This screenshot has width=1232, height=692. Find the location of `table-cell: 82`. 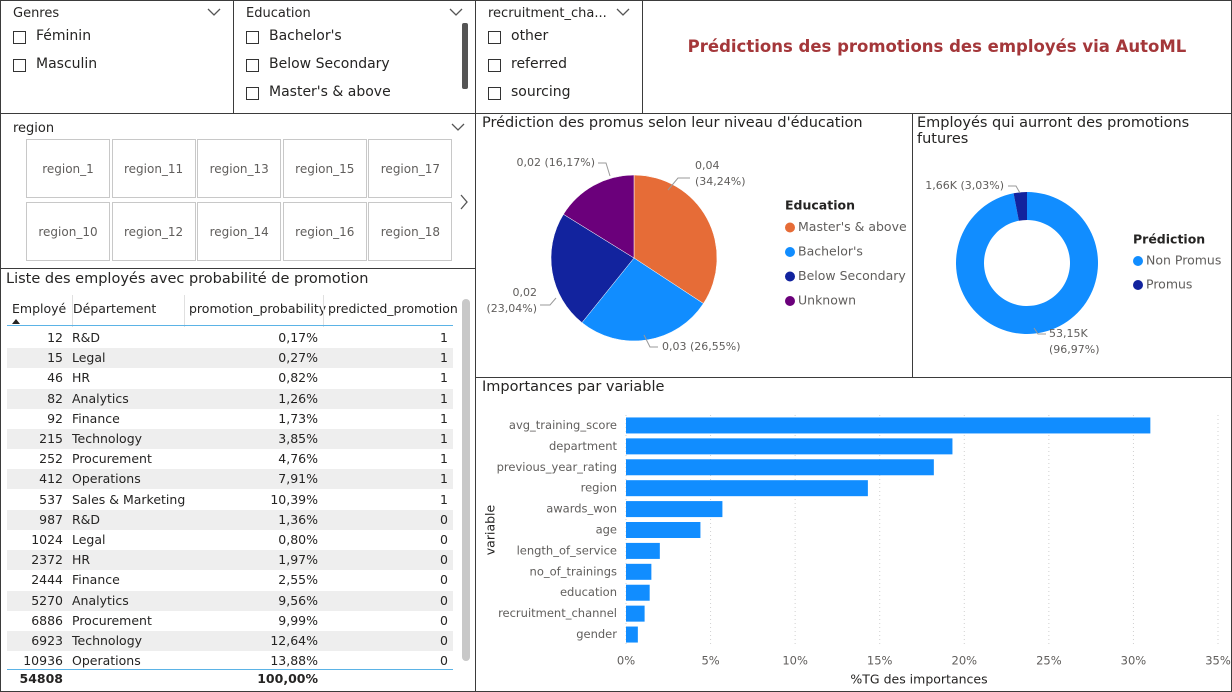

table-cell: 82 is located at coordinates (55, 398).